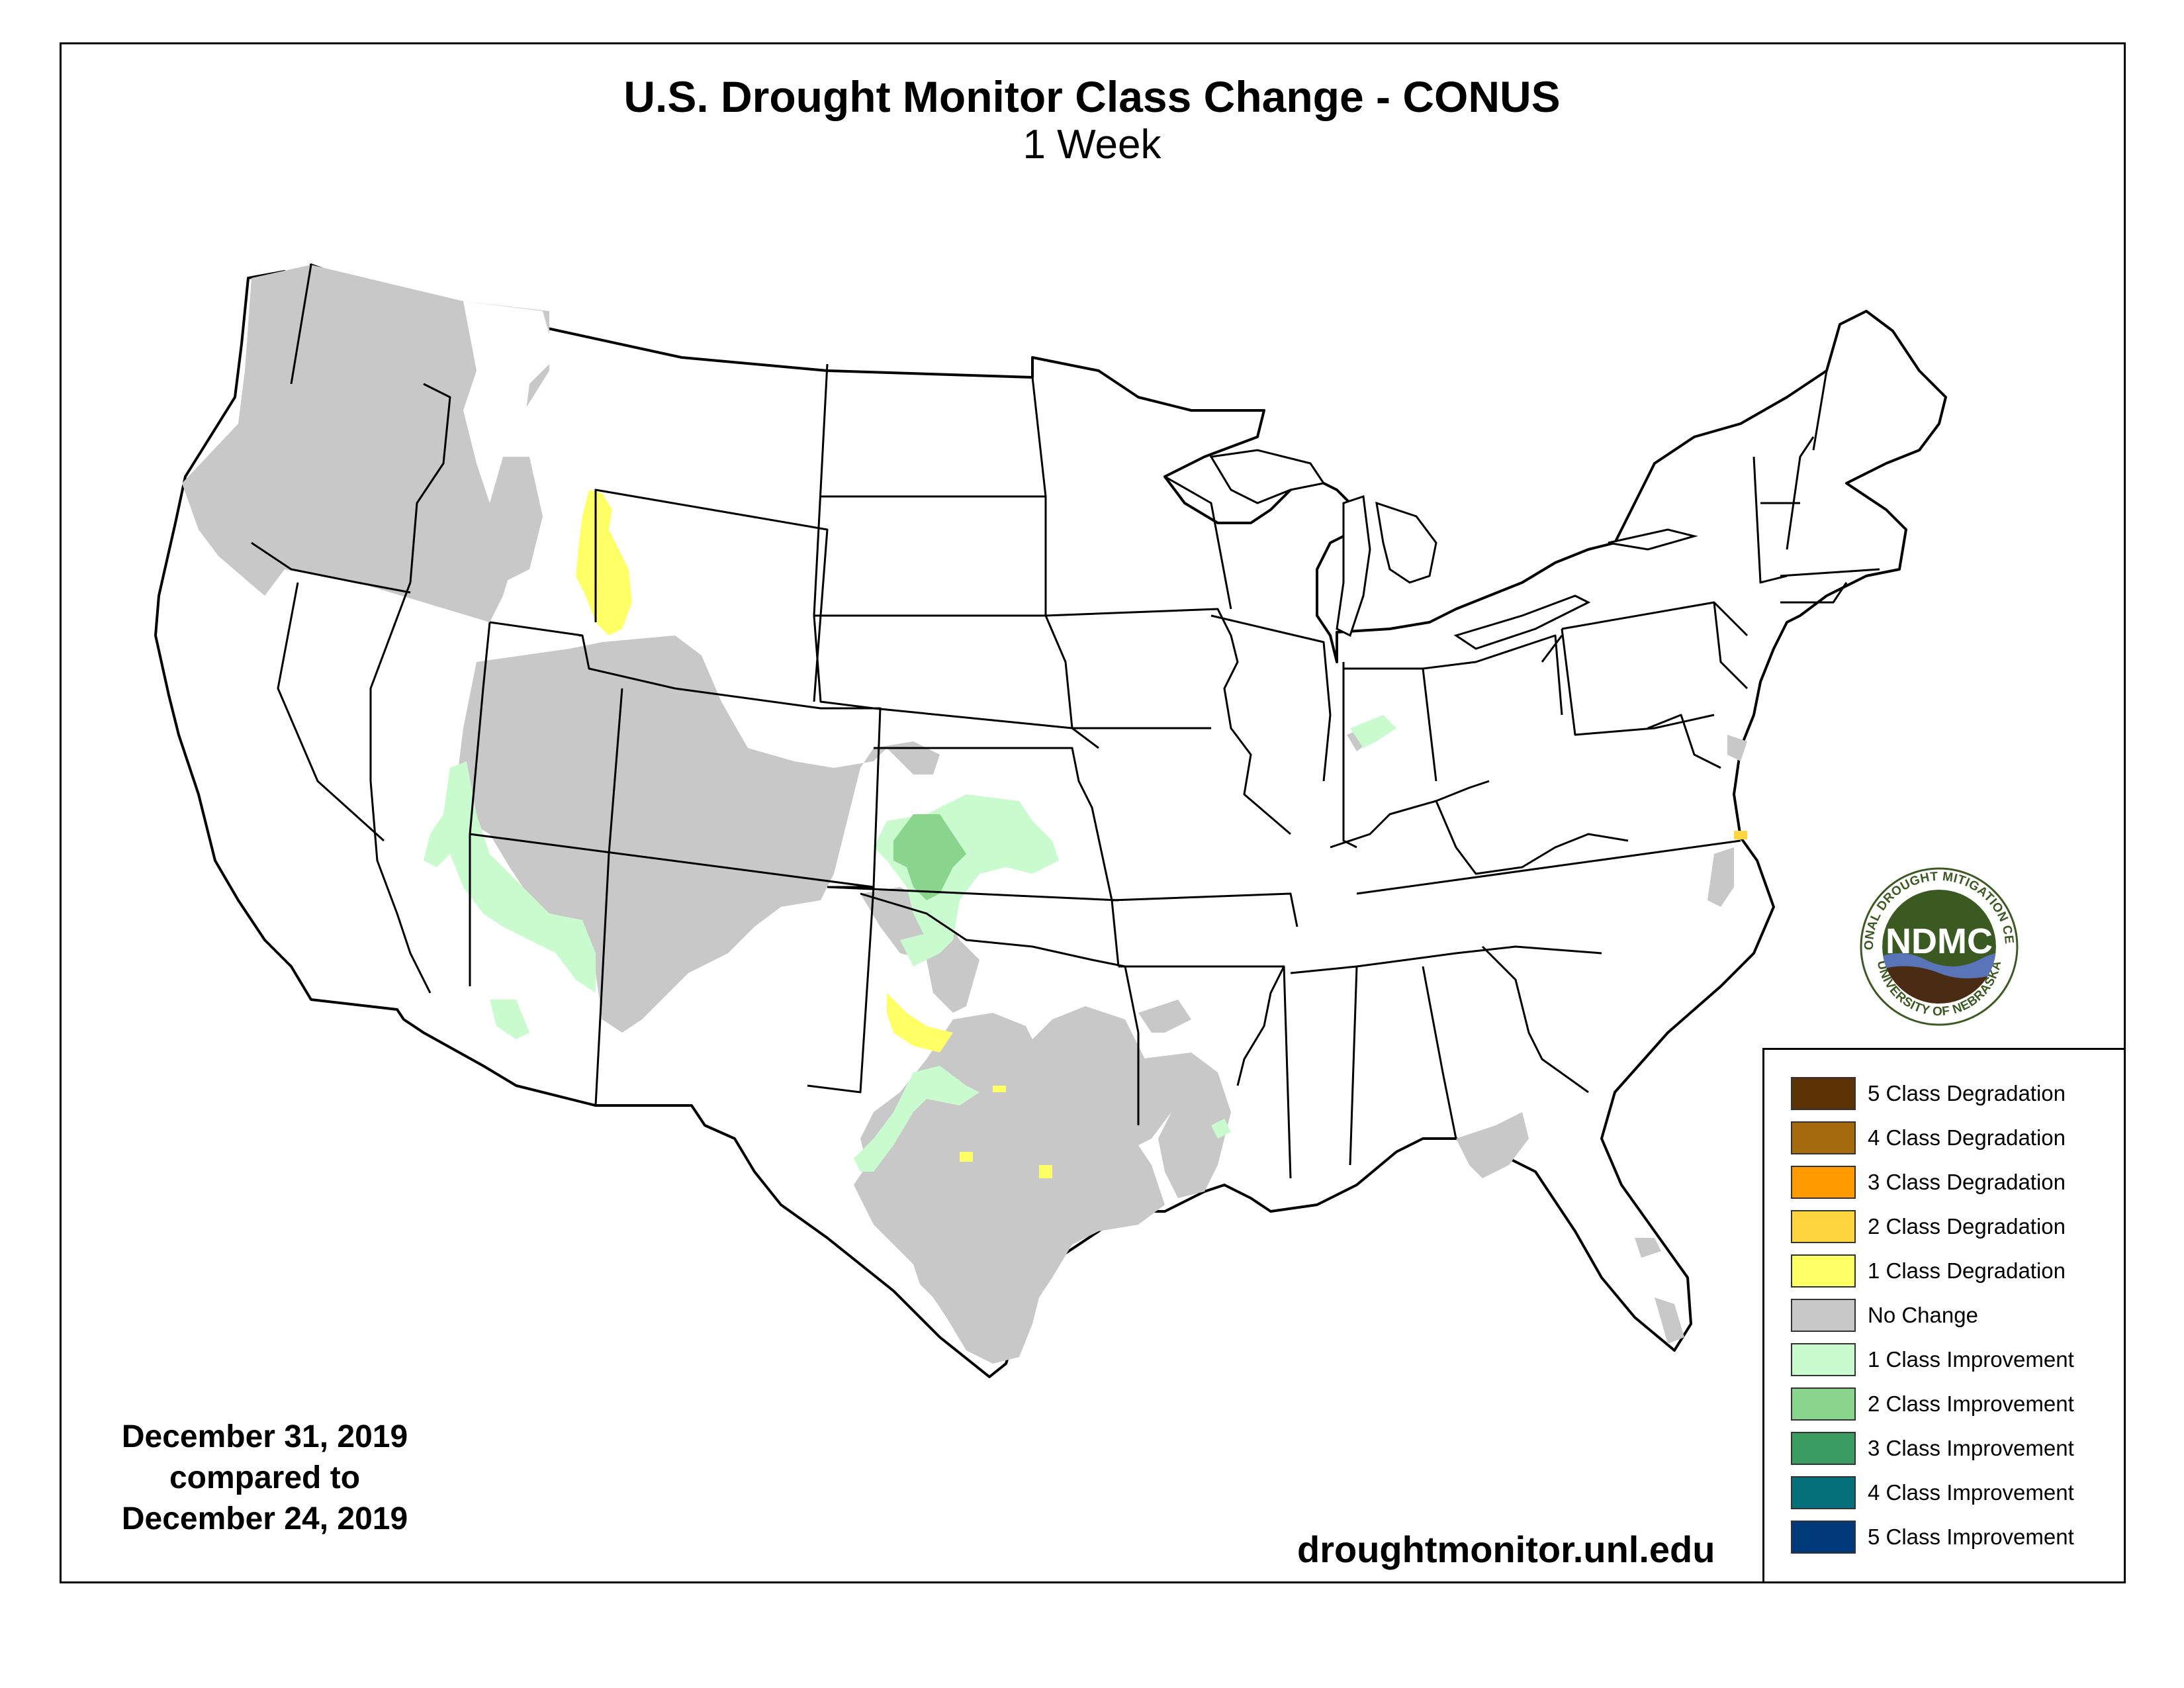 This screenshot has width=2184, height=1688. Describe the element at coordinates (264, 1436) in the screenshot. I see `current-date: December 31, 2019` at that location.